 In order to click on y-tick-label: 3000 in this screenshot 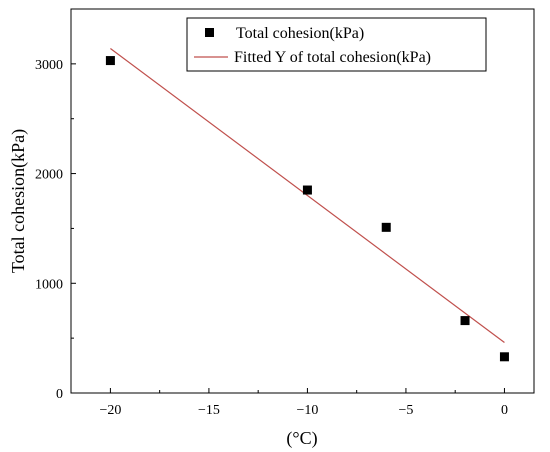, I will do `click(49, 65)`.